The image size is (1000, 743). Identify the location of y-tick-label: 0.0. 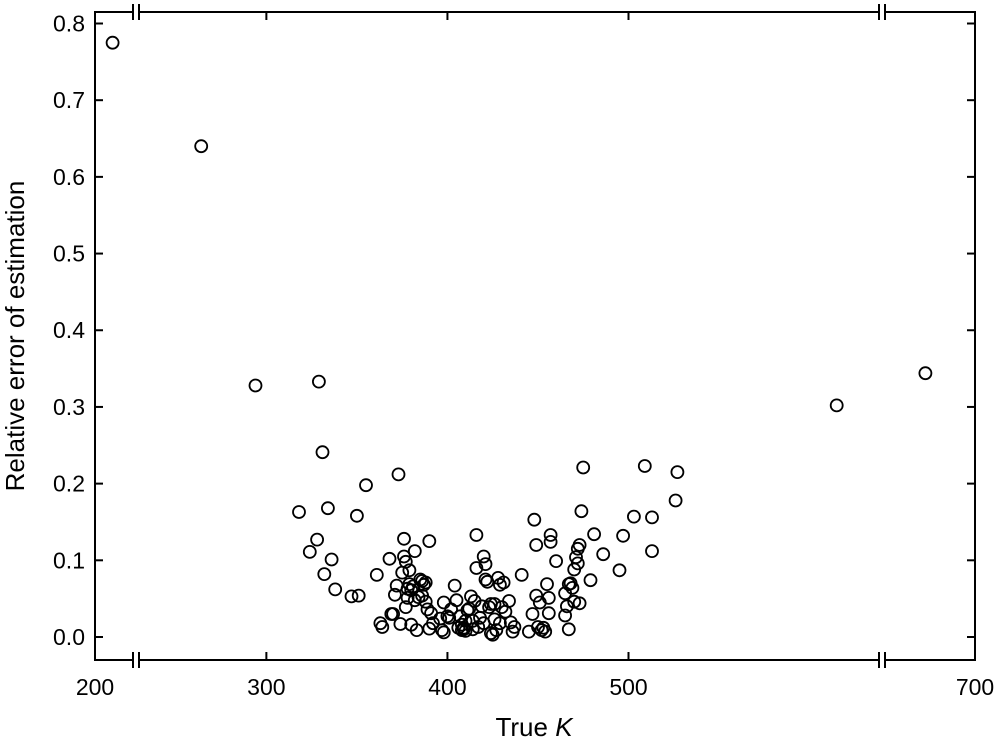
(69, 637).